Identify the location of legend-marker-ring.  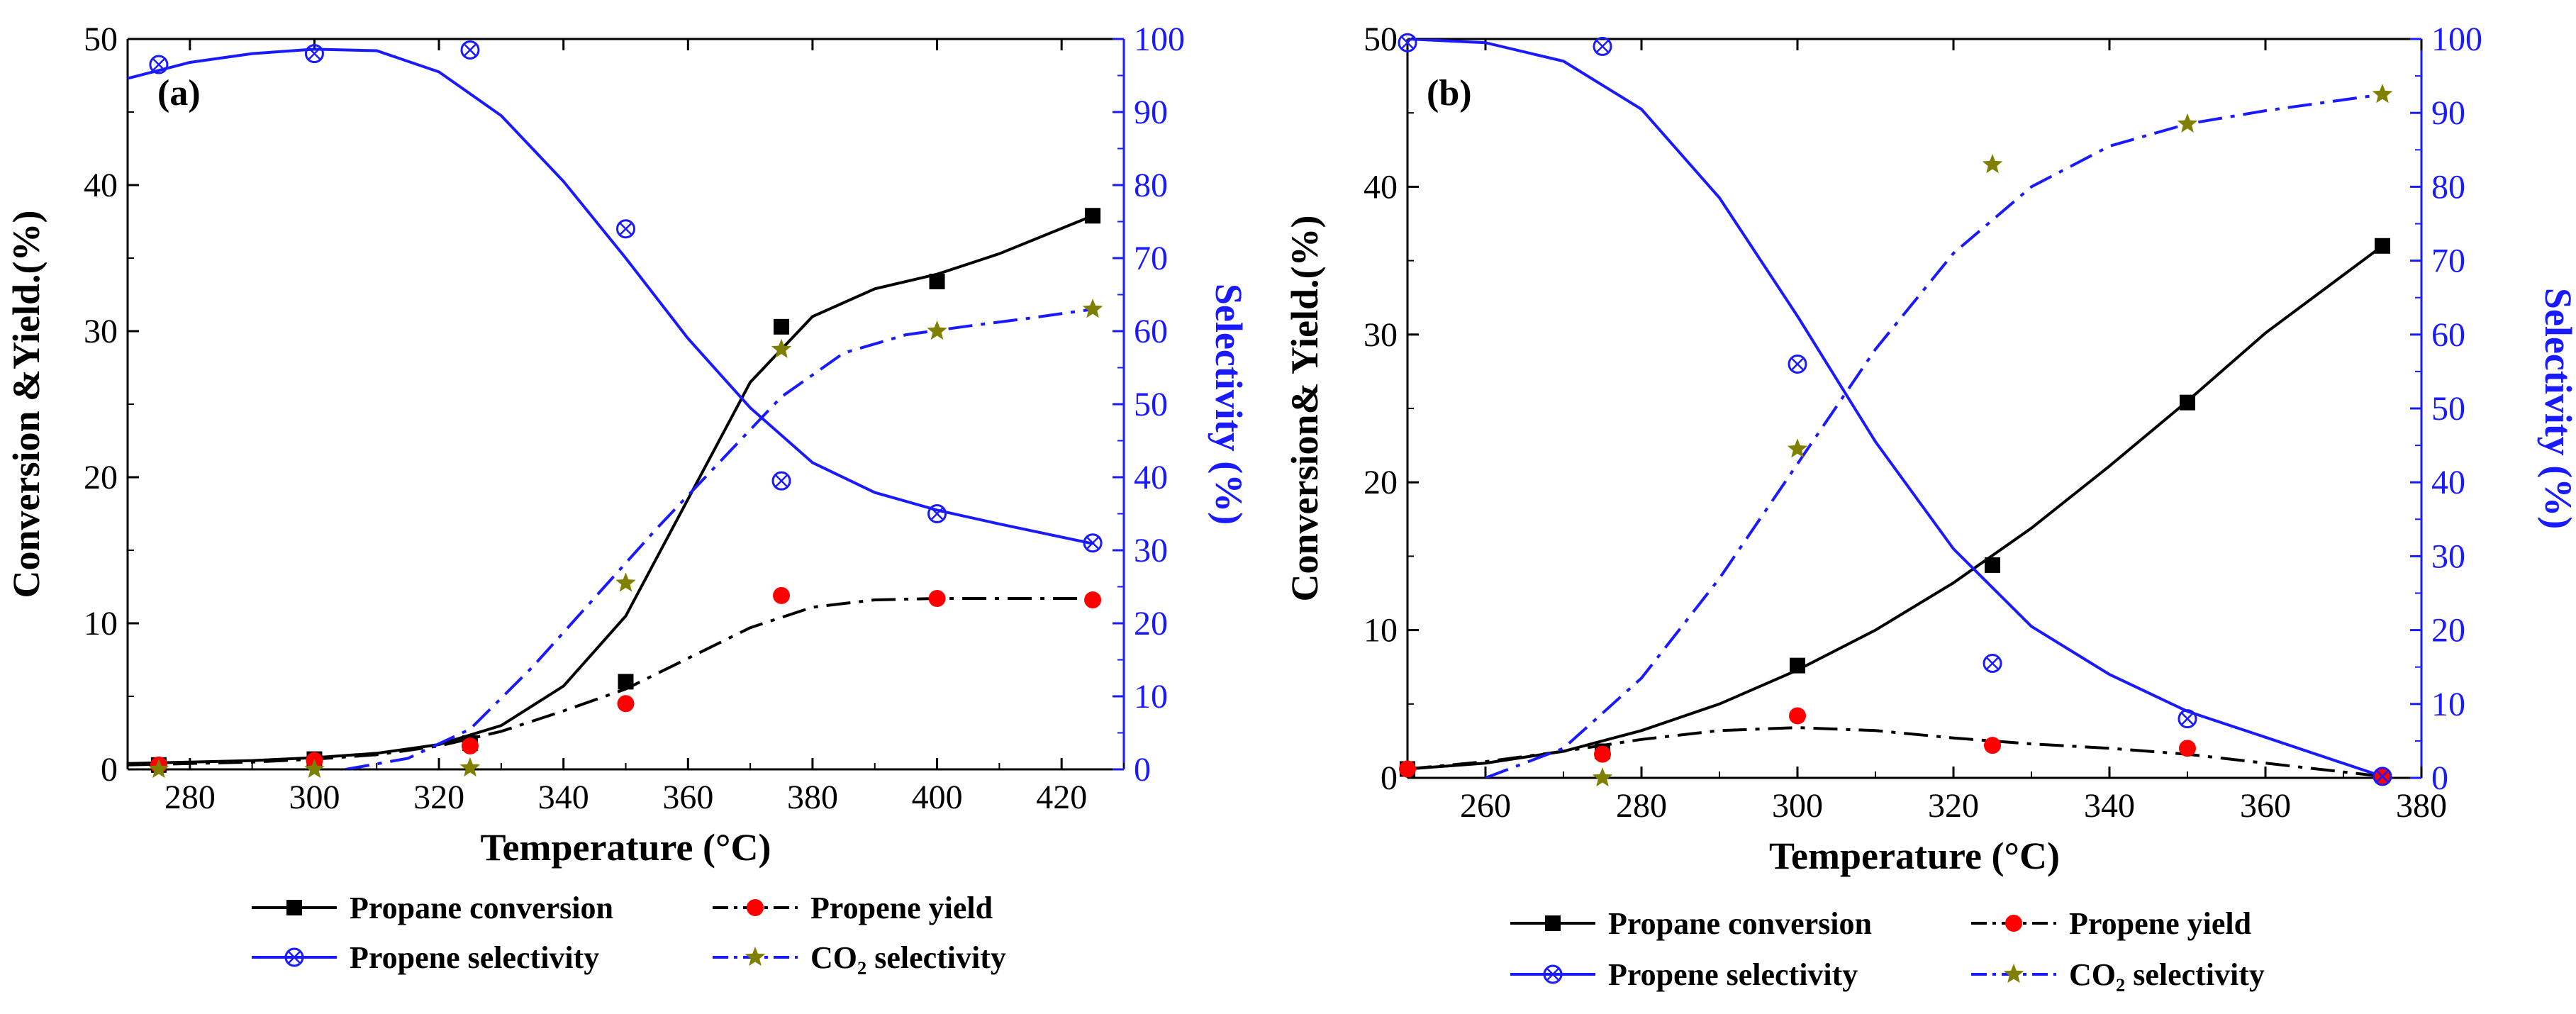
(294, 957).